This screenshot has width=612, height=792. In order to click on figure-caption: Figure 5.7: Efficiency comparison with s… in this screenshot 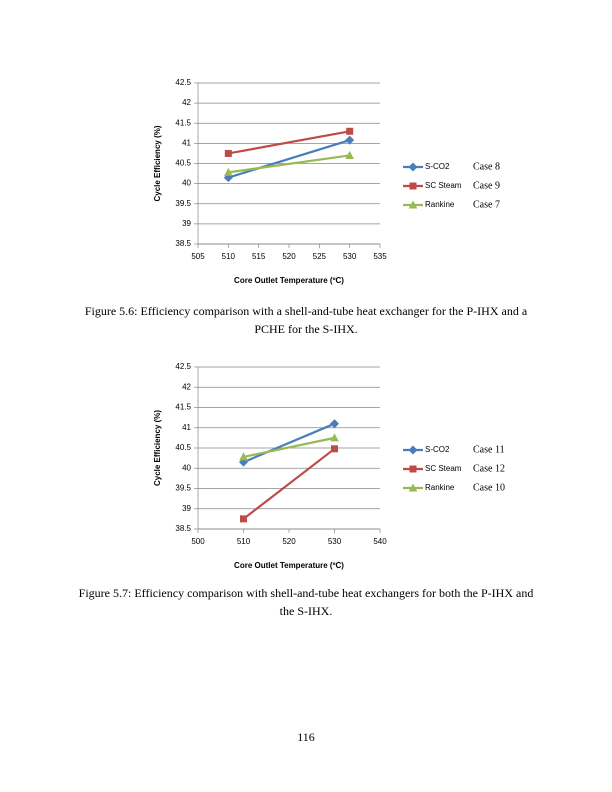, I will do `click(306, 602)`.